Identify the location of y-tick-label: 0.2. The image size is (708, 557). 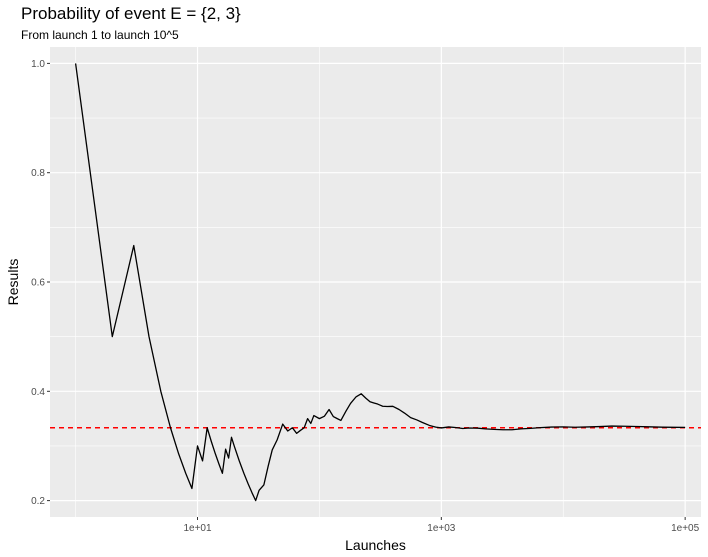
(38, 501).